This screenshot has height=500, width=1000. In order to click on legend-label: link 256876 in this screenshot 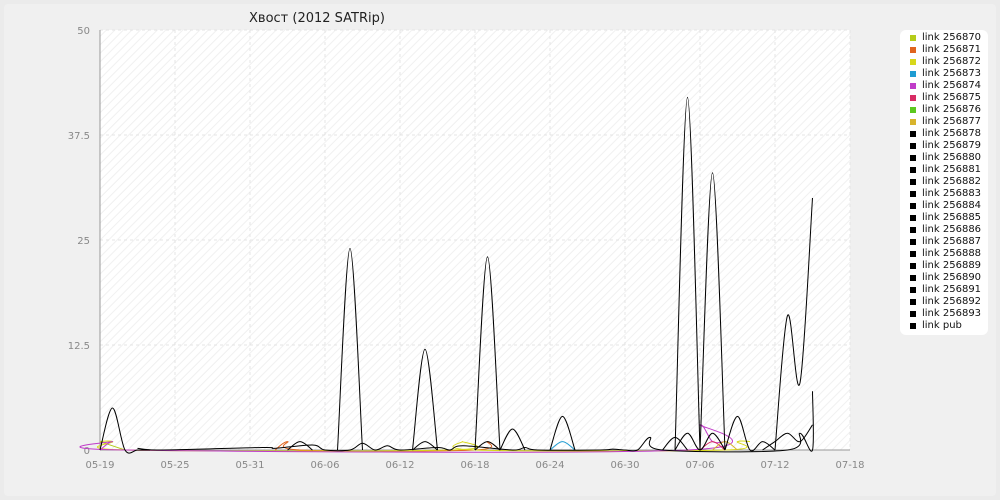, I will do `click(952, 109)`.